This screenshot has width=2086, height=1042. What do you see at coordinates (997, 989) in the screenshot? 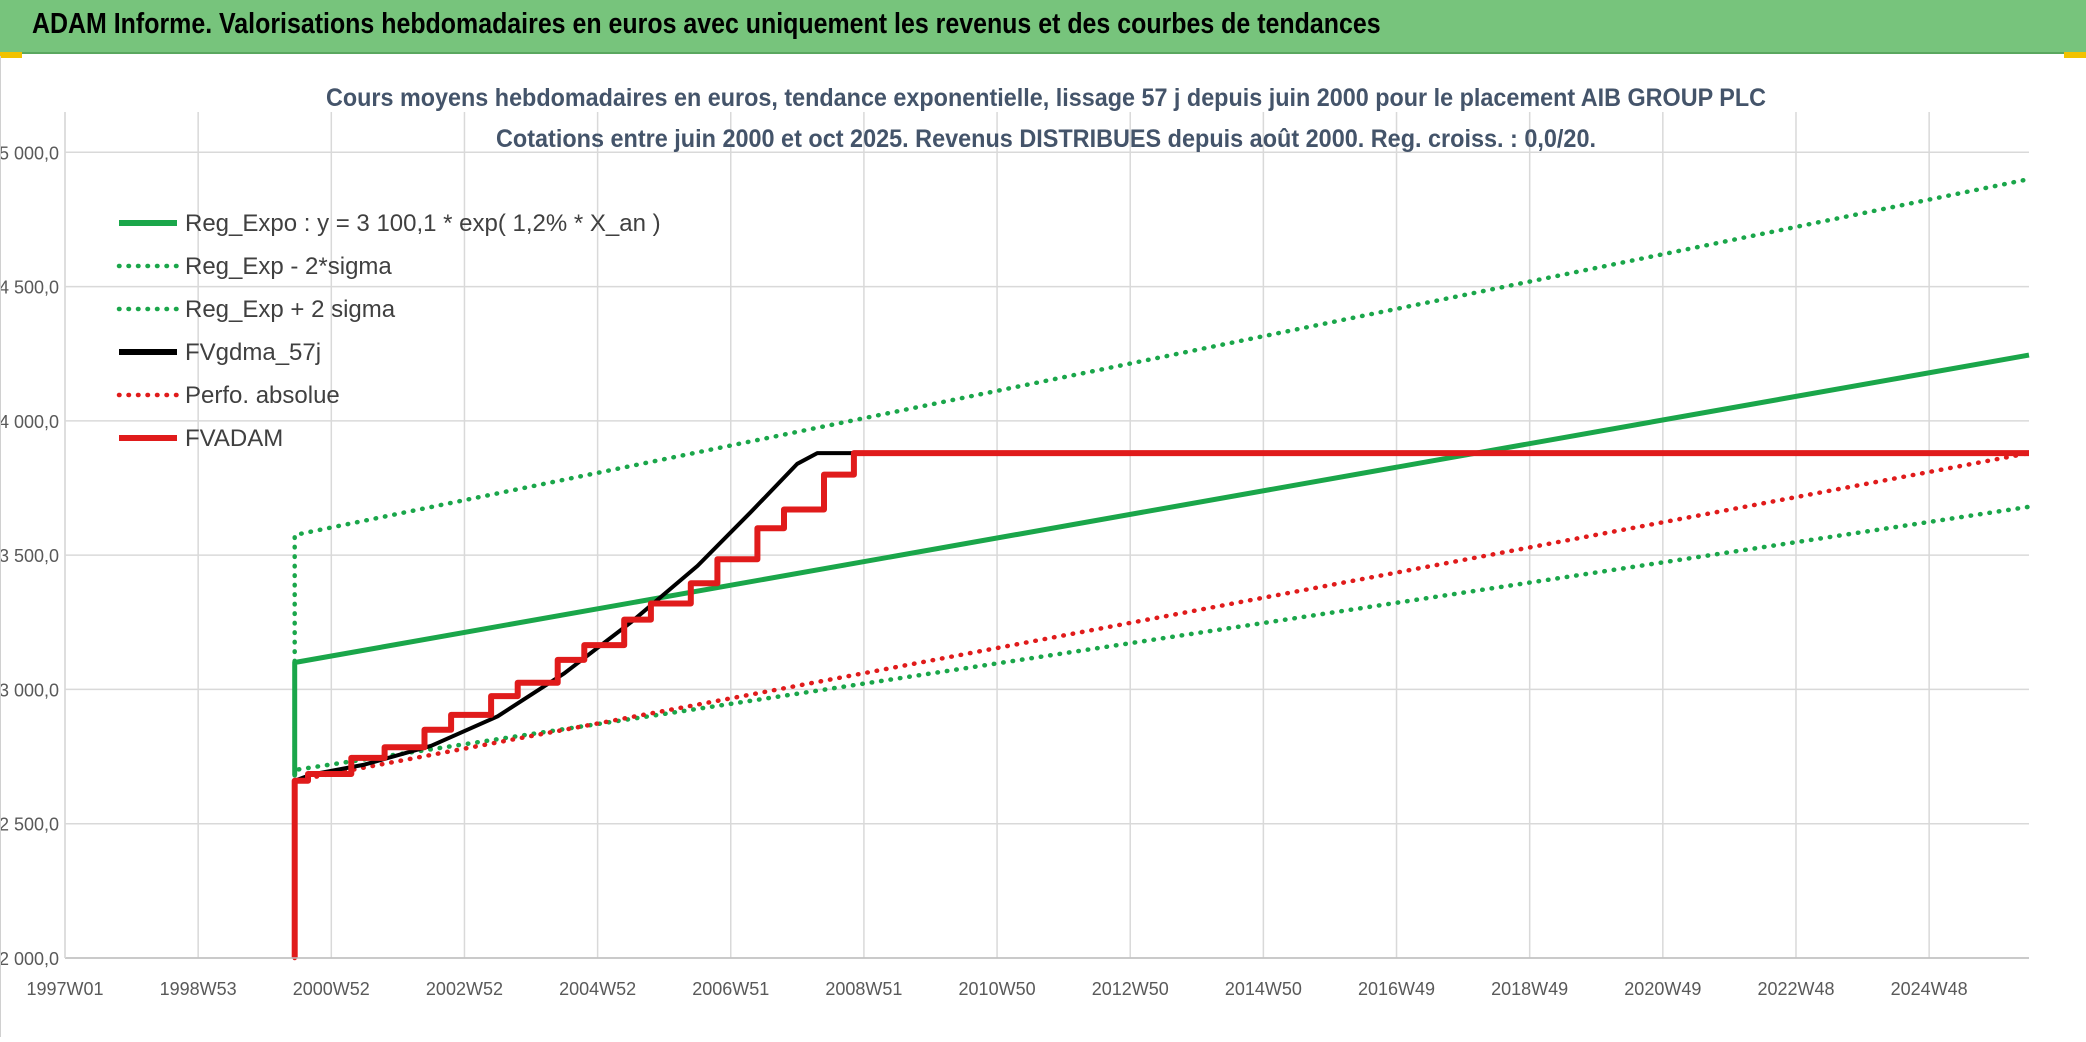
I see `x-tick-label: 2010W50` at bounding box center [997, 989].